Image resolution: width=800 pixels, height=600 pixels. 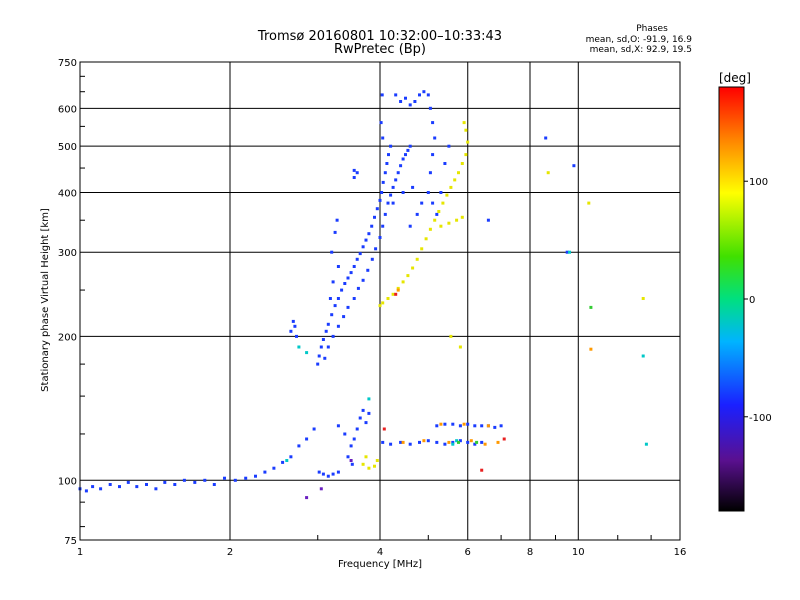 What do you see at coordinates (731, 299) in the screenshot?
I see `colorbar-gradient` at bounding box center [731, 299].